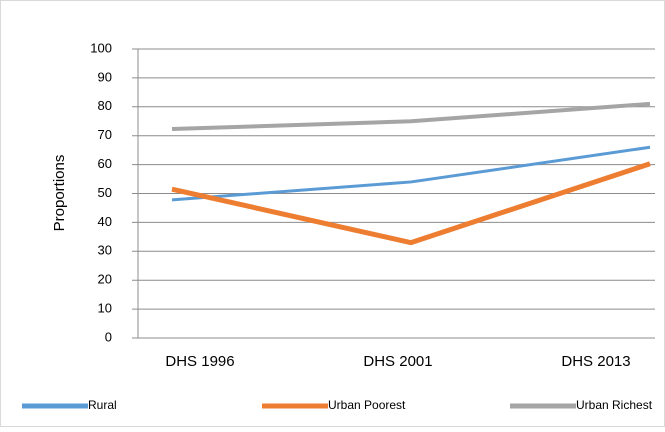  I want to click on y-tick-label: 30, so click(105, 250).